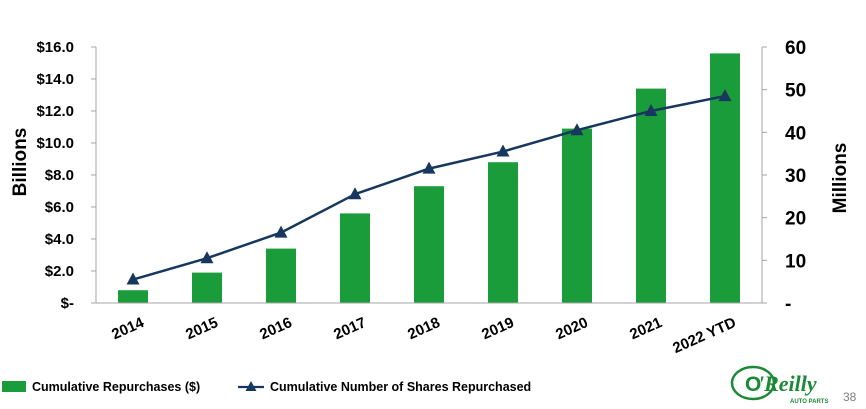  I want to click on bar-2014, so click(133, 296).